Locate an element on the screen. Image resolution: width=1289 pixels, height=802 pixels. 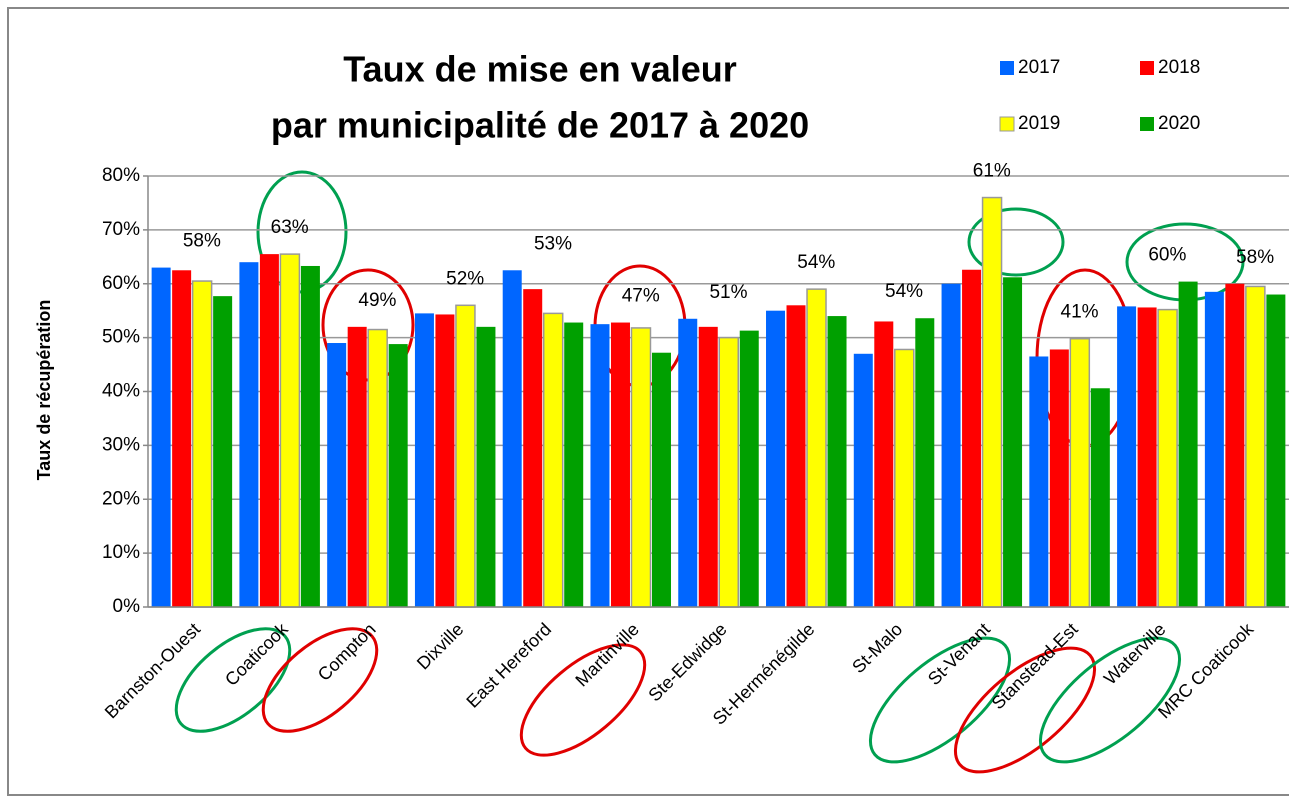
y-tick-label: 50% is located at coordinates (121, 337).